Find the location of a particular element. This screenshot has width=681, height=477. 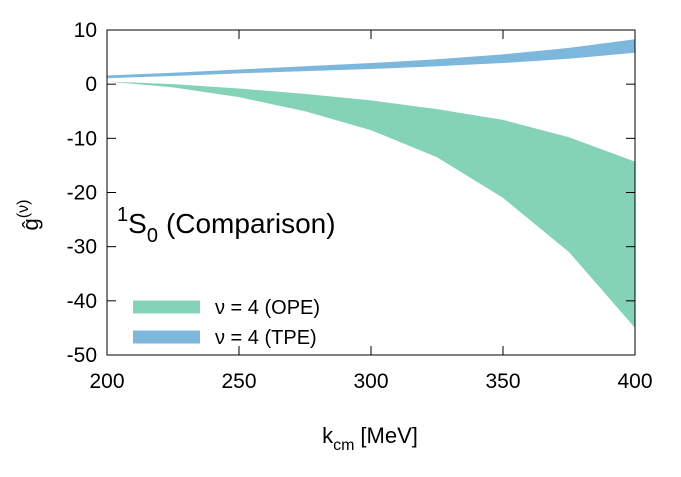

y-tick-label: 0 is located at coordinates (91, 84).